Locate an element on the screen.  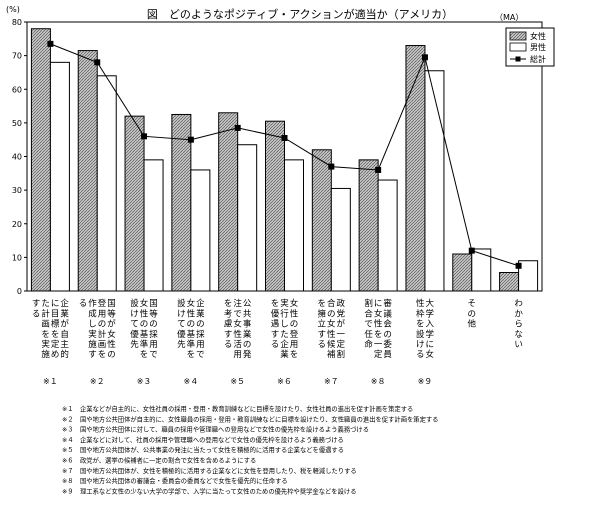
y-tick-label: 40 is located at coordinates (17, 157).